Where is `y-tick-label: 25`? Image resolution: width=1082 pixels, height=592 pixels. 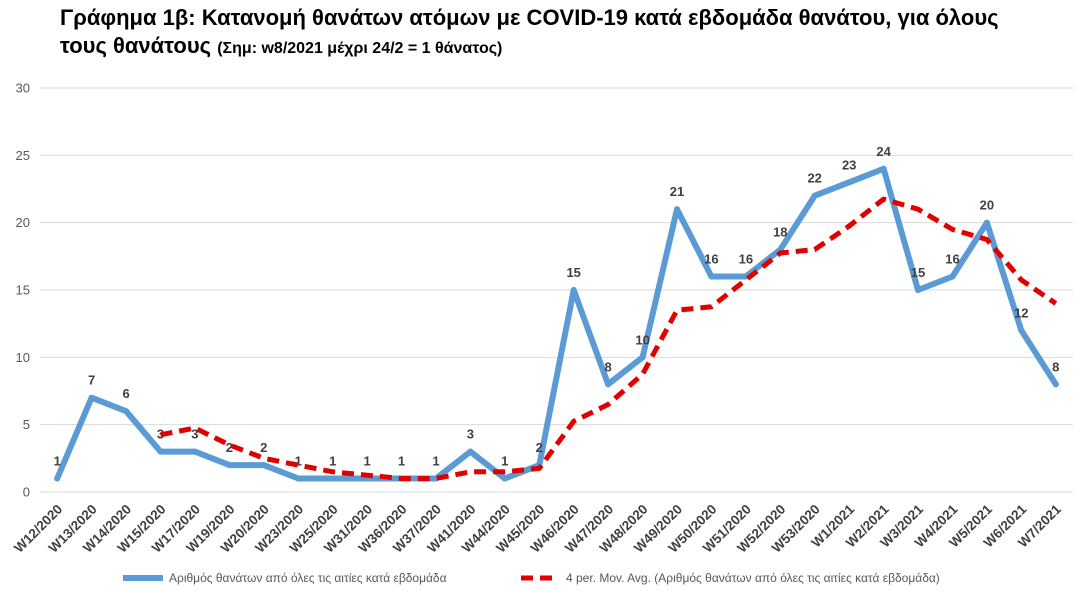
y-tick-label: 25 is located at coordinates (23, 155).